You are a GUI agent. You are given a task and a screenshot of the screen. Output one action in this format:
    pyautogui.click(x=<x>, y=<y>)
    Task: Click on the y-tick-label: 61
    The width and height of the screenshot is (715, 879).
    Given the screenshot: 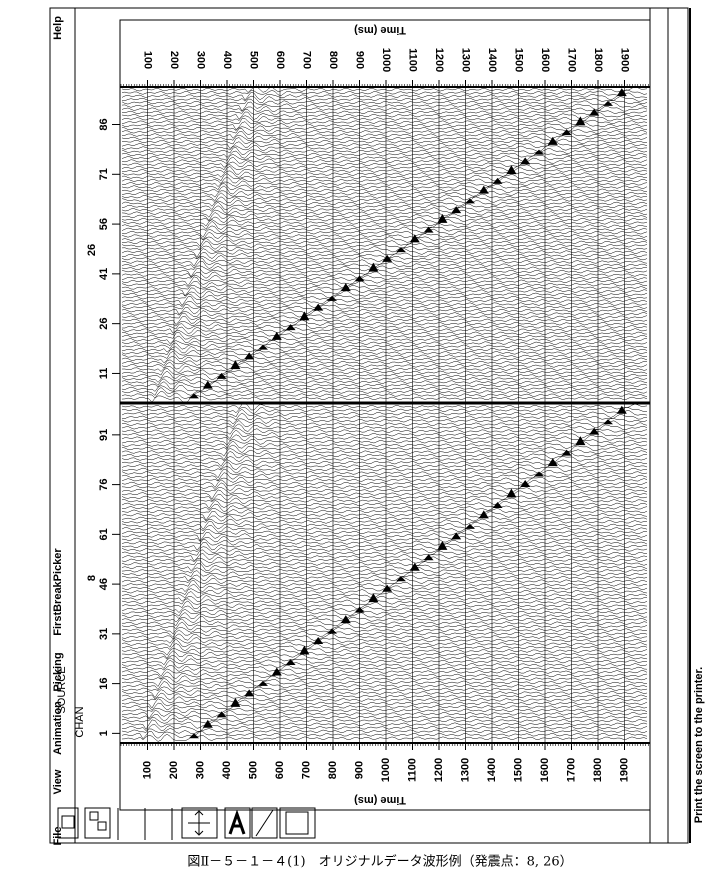 What is the action you would take?
    pyautogui.click(x=104, y=534)
    